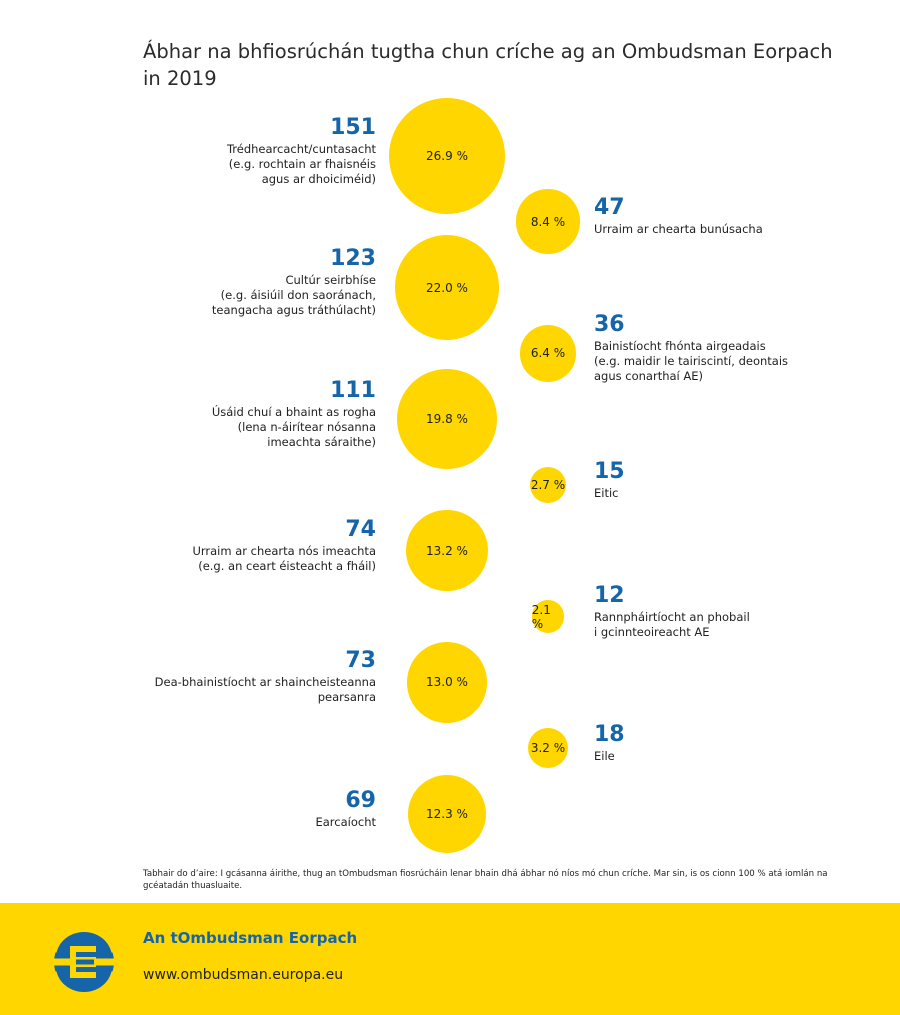 Image resolution: width=900 pixels, height=1015 pixels. I want to click on bubble-percent-label: 22.0 %, so click(447, 287).